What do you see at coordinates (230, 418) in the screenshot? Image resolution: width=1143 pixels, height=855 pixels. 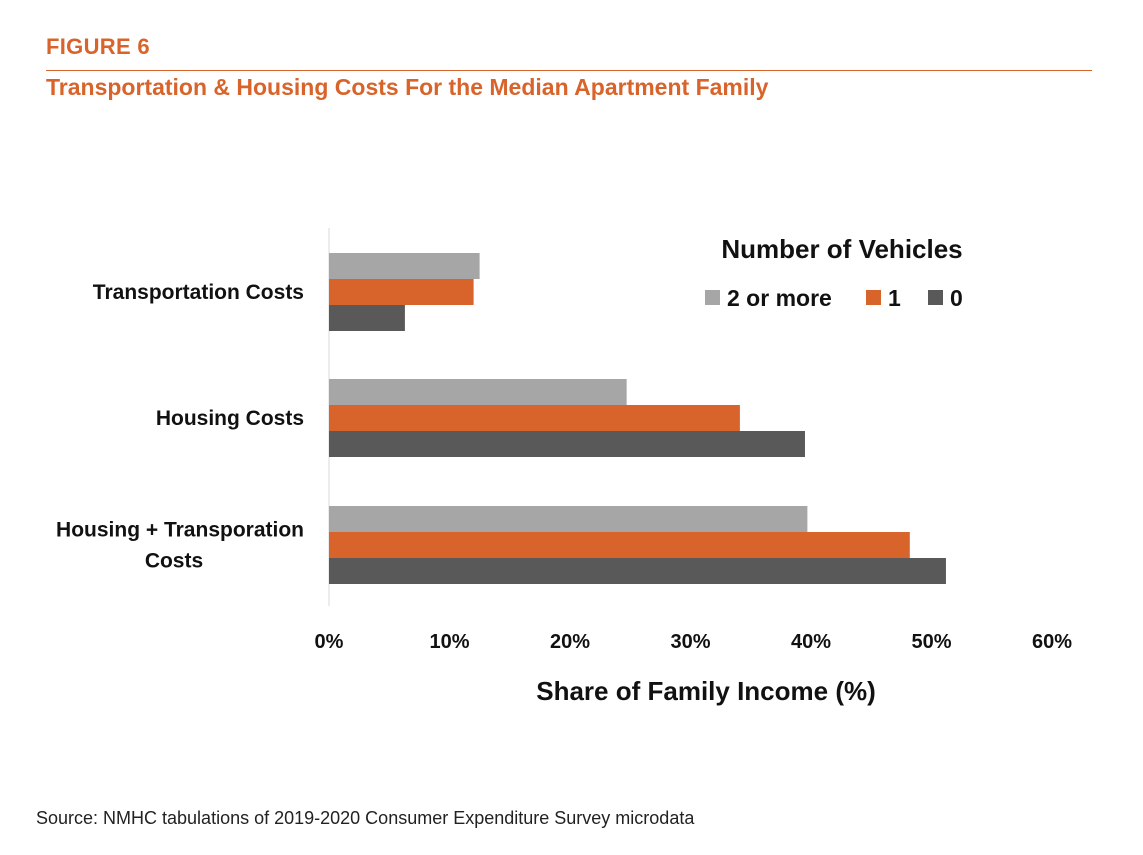 I see `category-label: Housing Costs` at bounding box center [230, 418].